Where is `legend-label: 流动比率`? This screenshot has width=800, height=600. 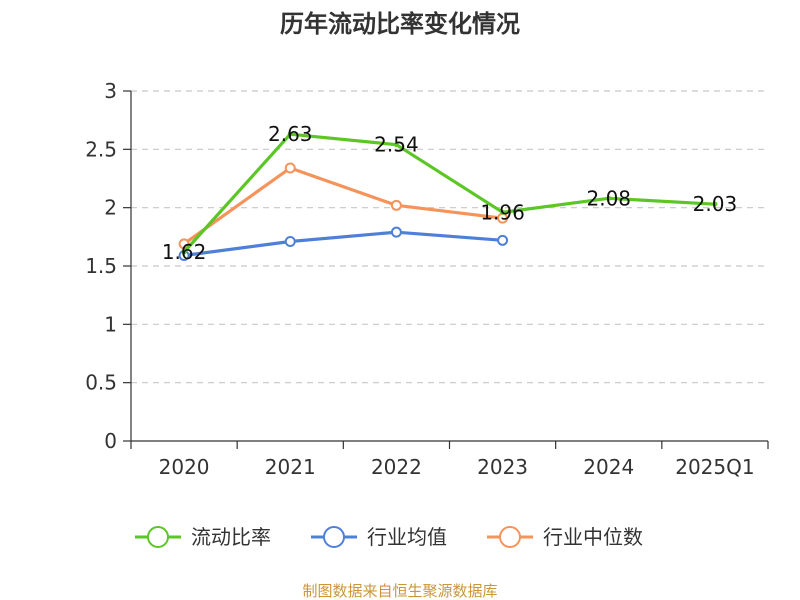
legend-label: 流动比率 is located at coordinates (231, 537).